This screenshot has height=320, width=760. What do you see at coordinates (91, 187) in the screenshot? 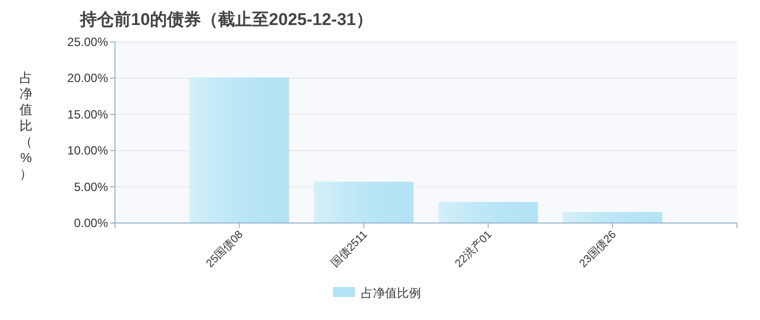
I see `y-tick-label: 5.00%` at bounding box center [91, 187].